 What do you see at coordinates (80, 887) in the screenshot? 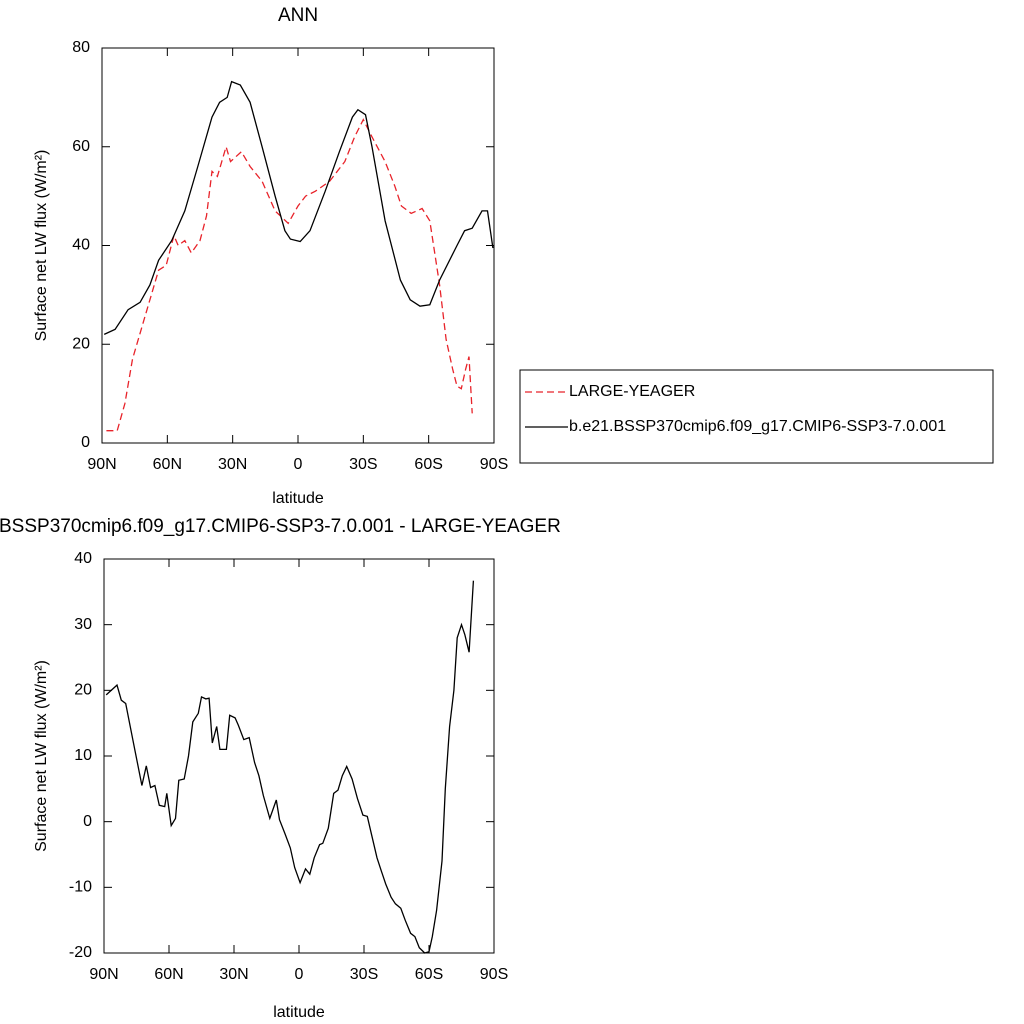
I see `y-tick-label: -10` at bounding box center [80, 887].